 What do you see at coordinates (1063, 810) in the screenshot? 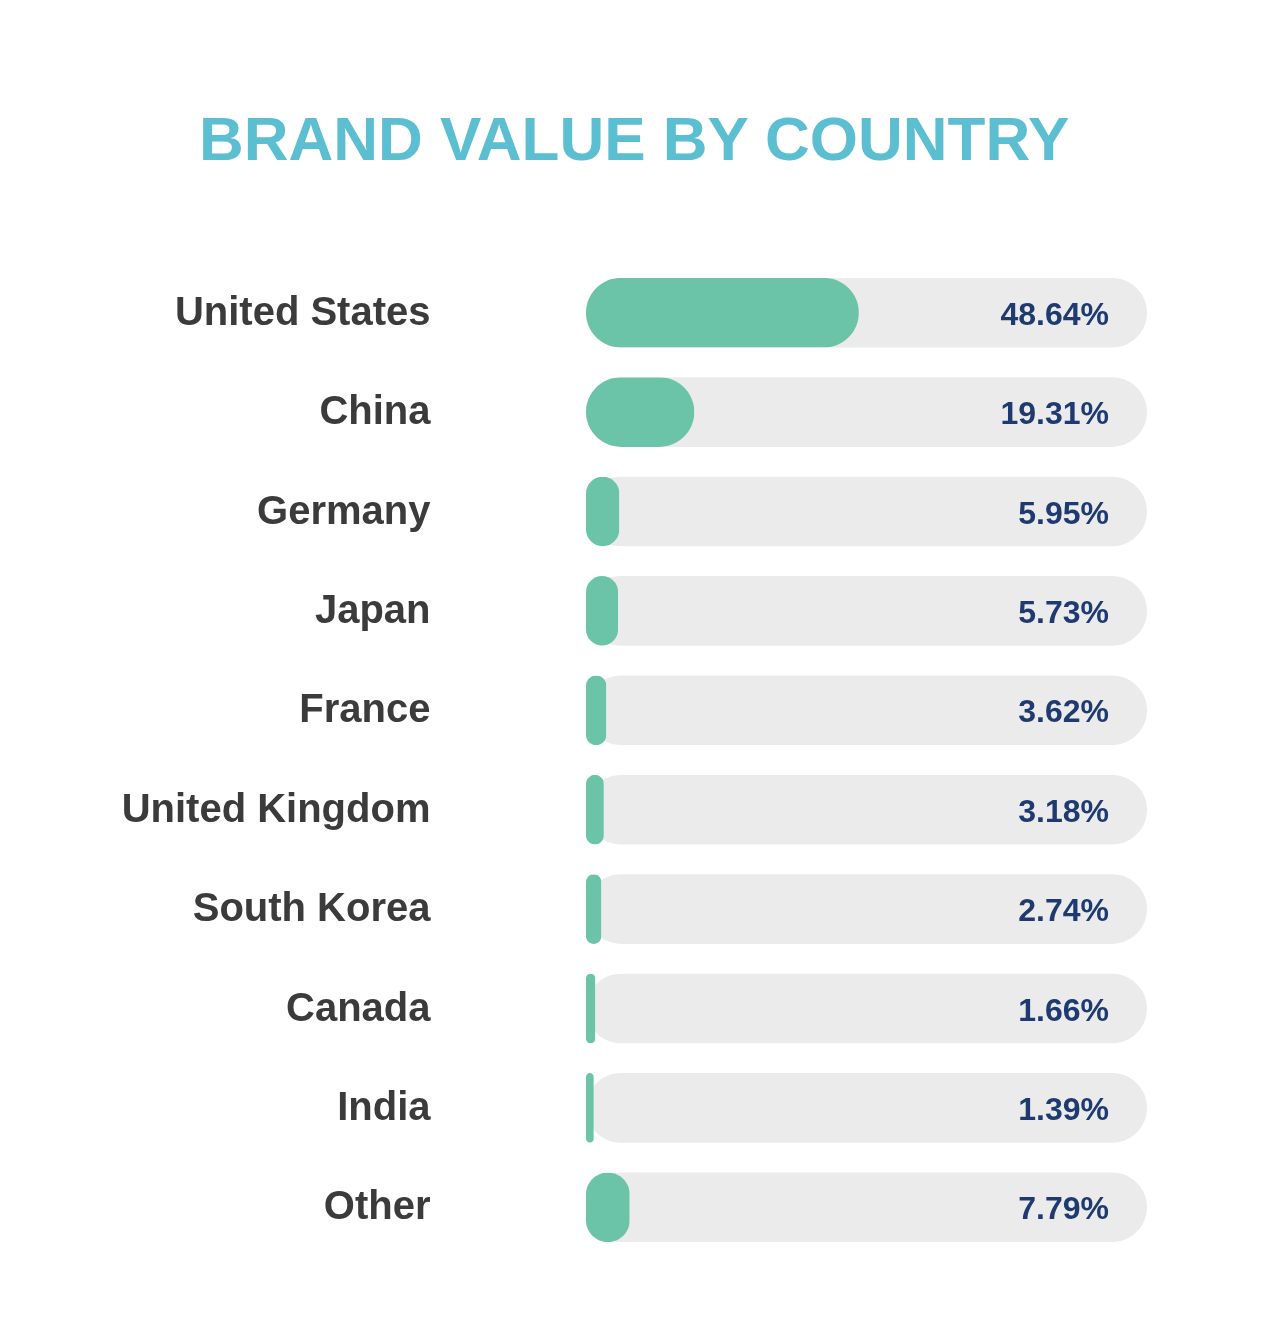
I see `data-label: 3.18%` at bounding box center [1063, 810].